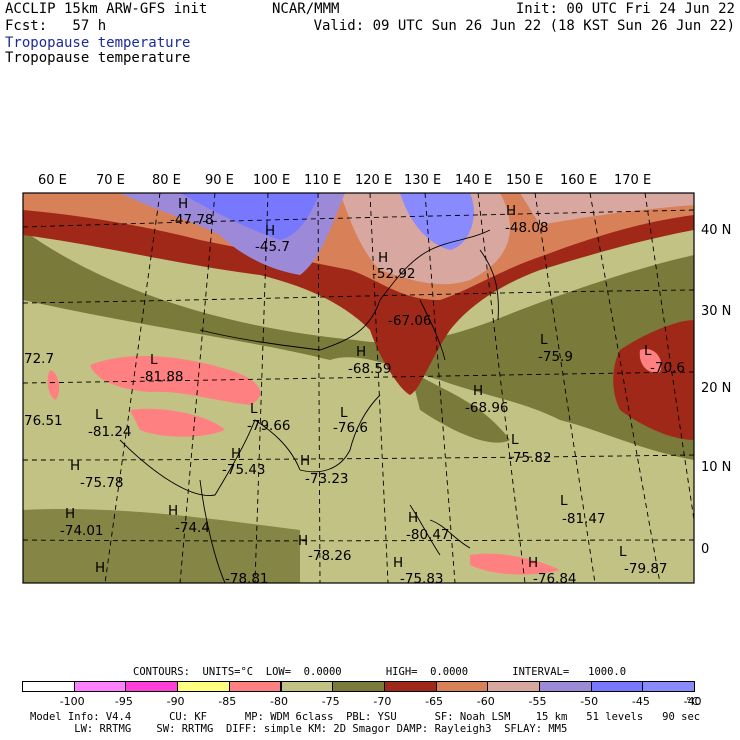 This screenshot has height=740, width=740. What do you see at coordinates (52, 180) in the screenshot?
I see `lon-label: 60 E` at bounding box center [52, 180].